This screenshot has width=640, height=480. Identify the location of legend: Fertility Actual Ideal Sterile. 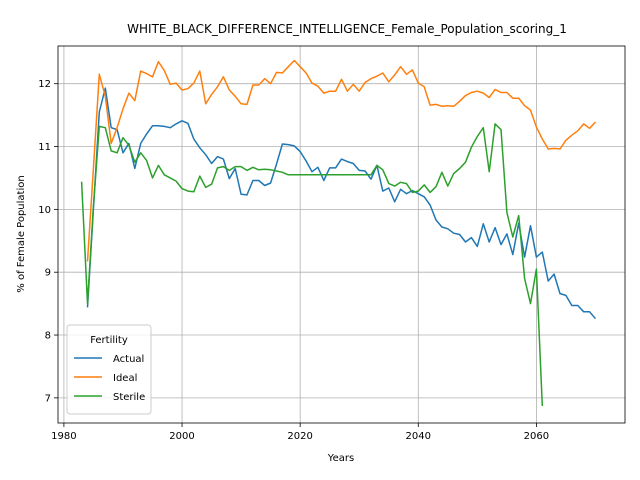
(109, 369).